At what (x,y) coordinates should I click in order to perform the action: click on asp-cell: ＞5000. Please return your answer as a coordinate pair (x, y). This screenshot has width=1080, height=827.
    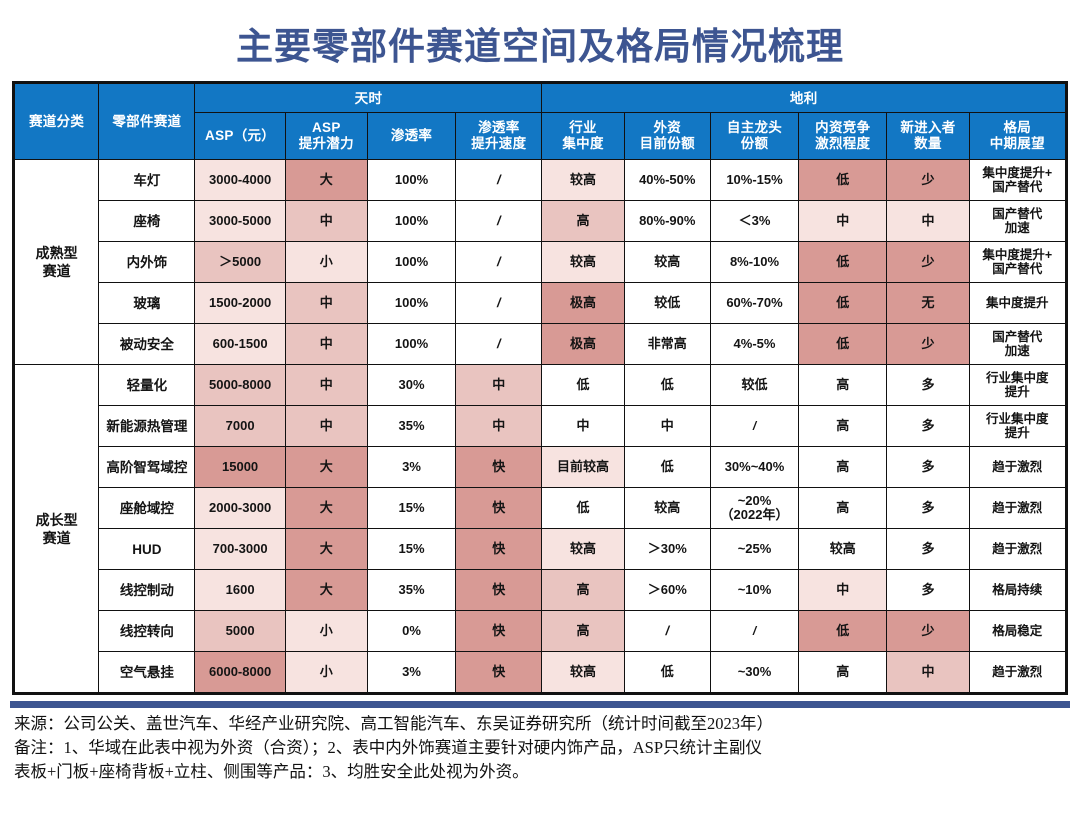
    Looking at the image, I should click on (240, 262).